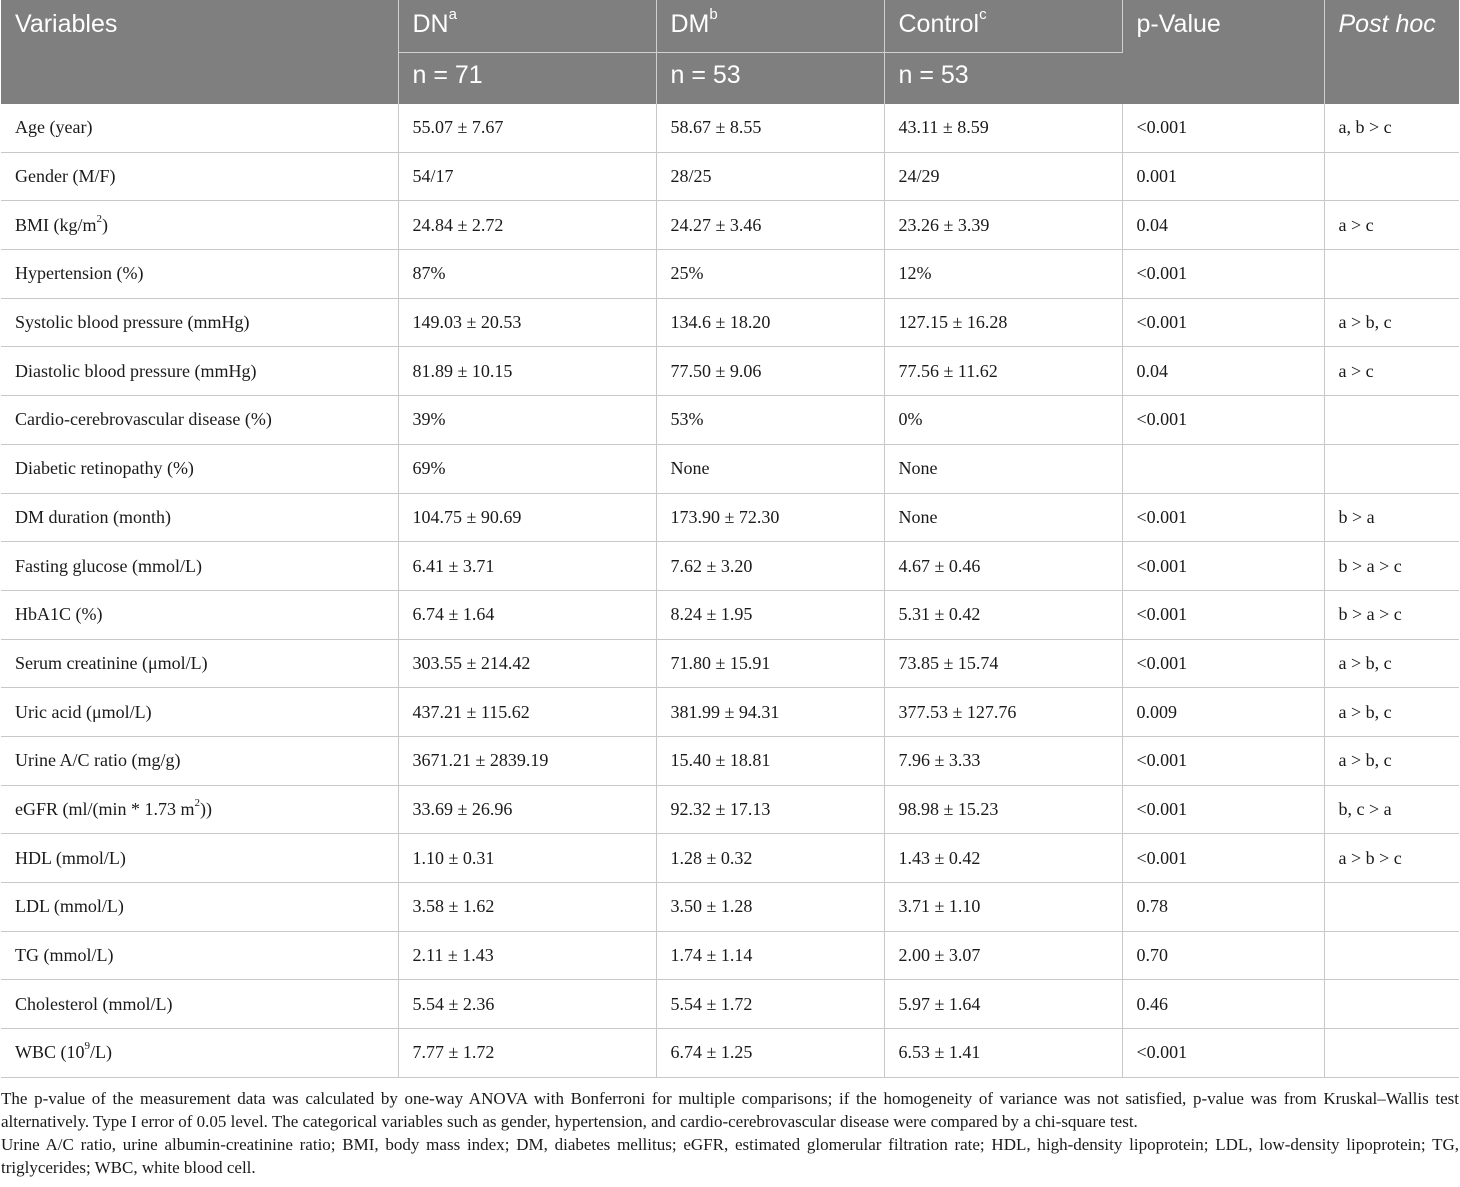 This screenshot has height=1187, width=1460. What do you see at coordinates (527, 566) in the screenshot?
I see `cell-dn: 6.41 ± 3.71` at bounding box center [527, 566].